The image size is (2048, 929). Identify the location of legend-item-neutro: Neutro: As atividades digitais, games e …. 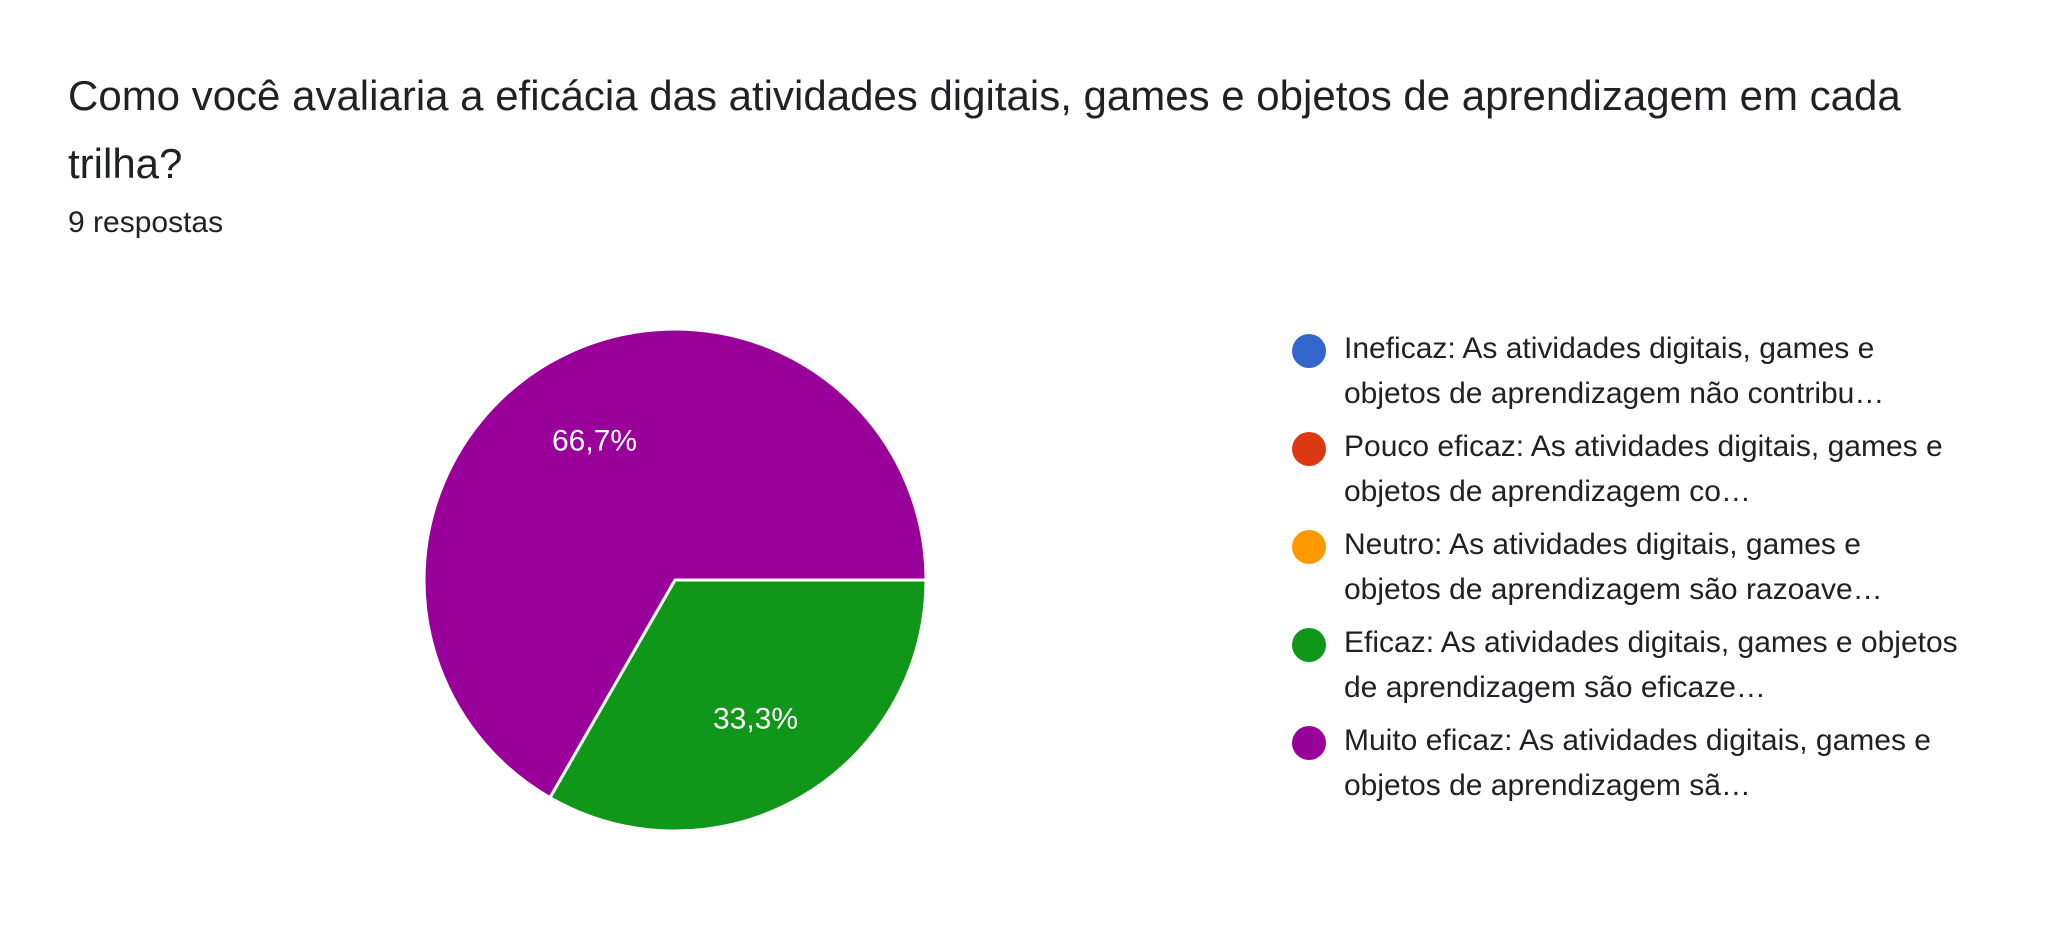
(1652, 571).